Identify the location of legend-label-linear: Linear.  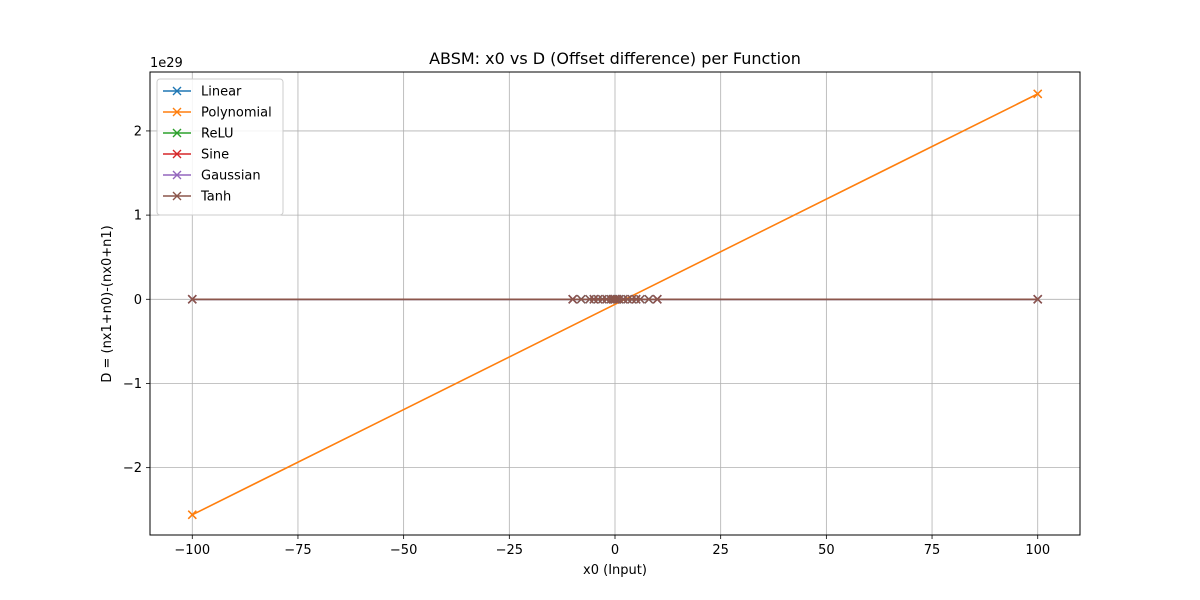
(221, 92).